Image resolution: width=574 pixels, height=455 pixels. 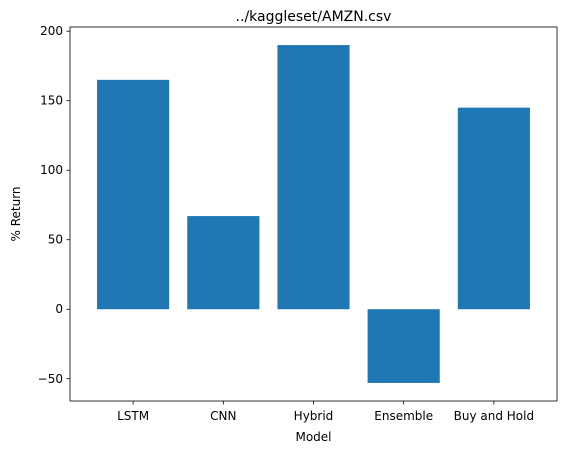 I want to click on bar-buy-and-hold, so click(x=493, y=208).